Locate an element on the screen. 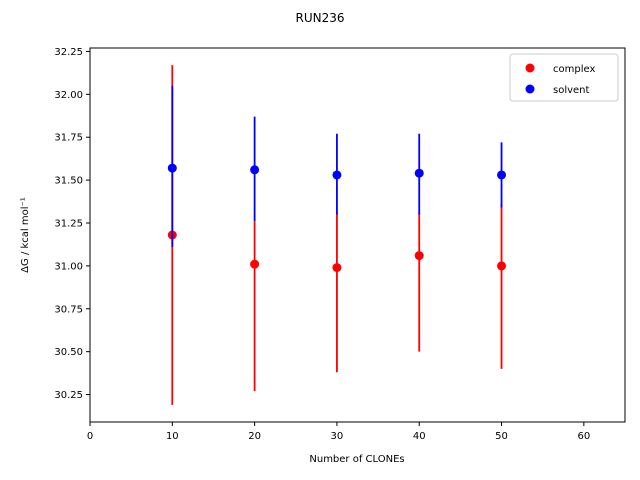  x-tick-label: 20 is located at coordinates (254, 436).